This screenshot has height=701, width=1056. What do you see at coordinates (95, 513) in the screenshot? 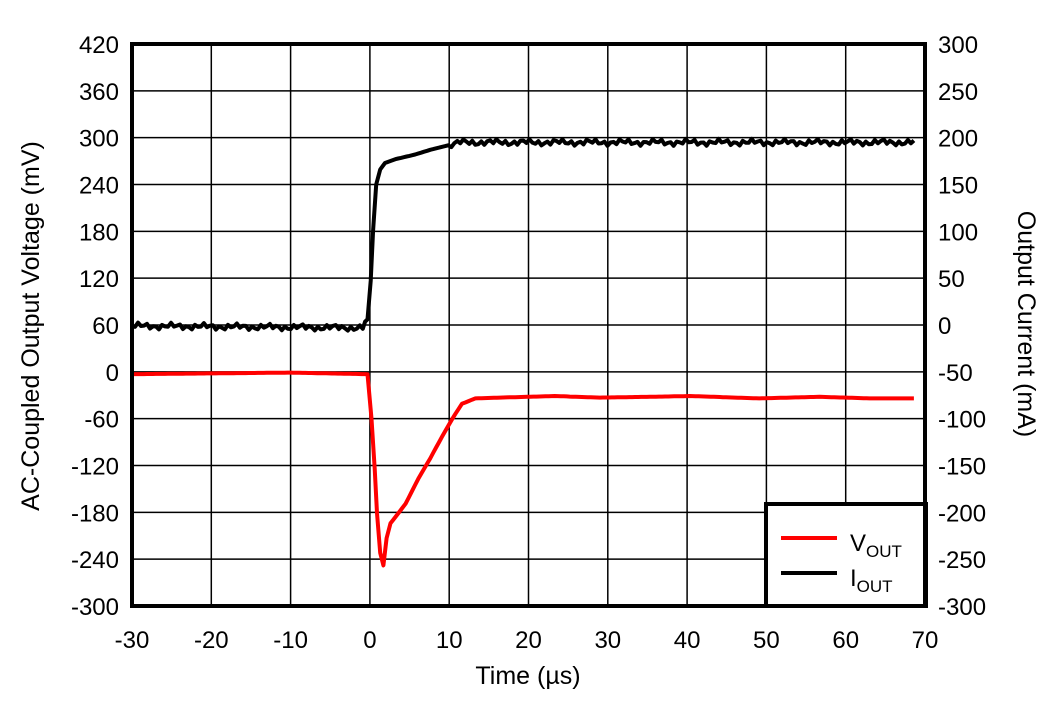
I see `y-tick-label-left: -180` at bounding box center [95, 513].